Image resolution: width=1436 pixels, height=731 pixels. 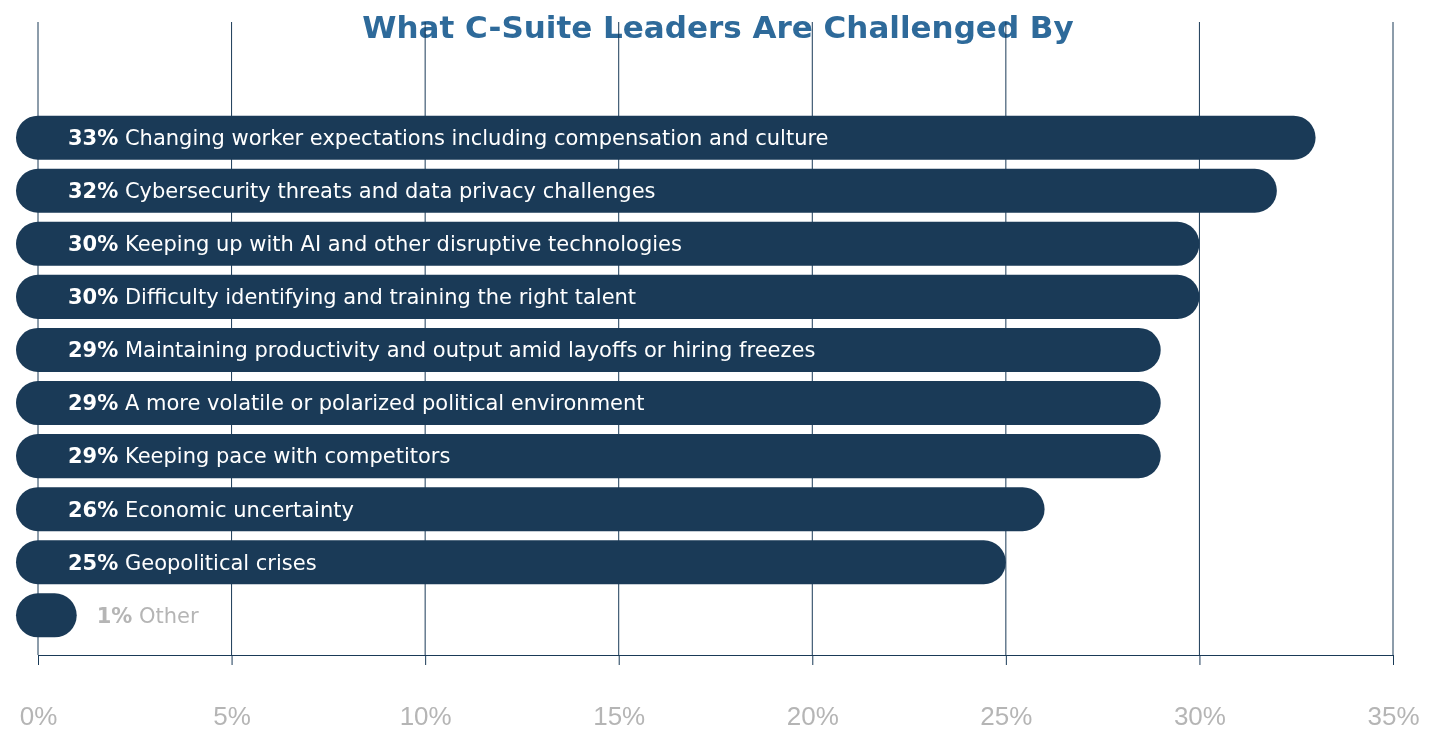 I want to click on y-tick-label: Maintaining productivity and output amid layoffs or hiring freezes, so click(x=467, y=350).